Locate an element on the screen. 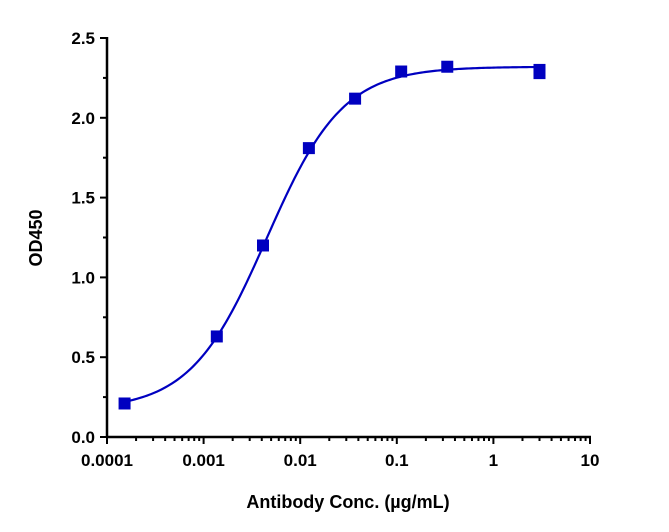 Image resolution: width=669 pixels, height=532 pixels. x-tick-label: 0.01 is located at coordinates (300, 460).